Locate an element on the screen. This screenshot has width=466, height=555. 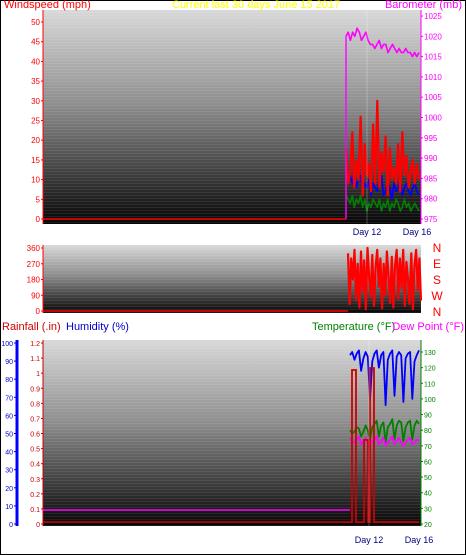
temperature-tick-label-2: 40 is located at coordinates (428, 494).